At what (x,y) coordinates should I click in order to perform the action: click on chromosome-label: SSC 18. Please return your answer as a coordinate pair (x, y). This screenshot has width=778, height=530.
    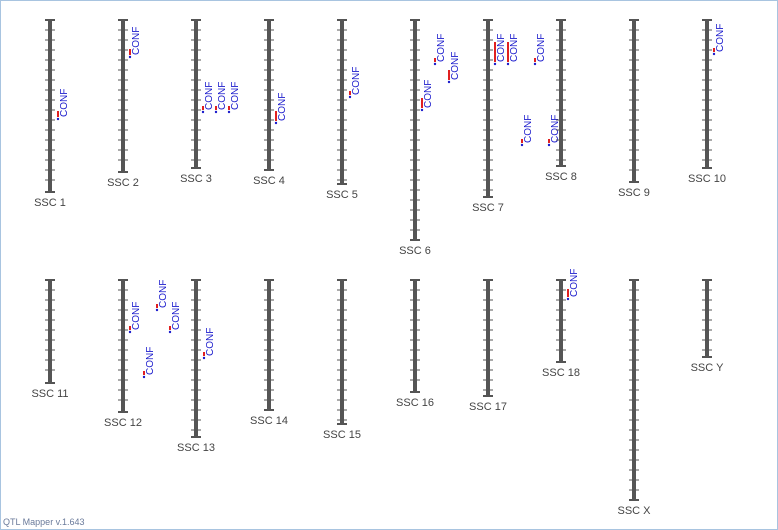
    Looking at the image, I should click on (561, 373).